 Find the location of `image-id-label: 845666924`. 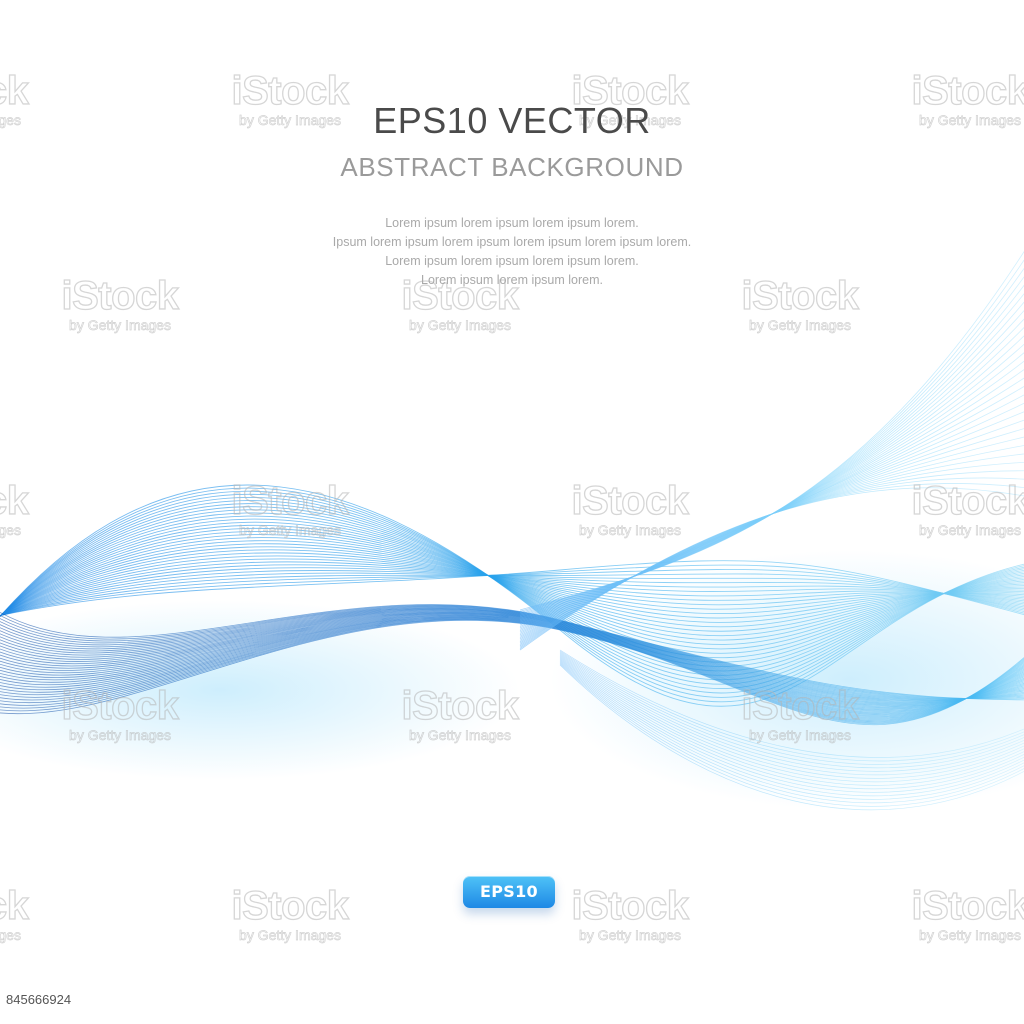

image-id-label: 845666924 is located at coordinates (39, 1000).